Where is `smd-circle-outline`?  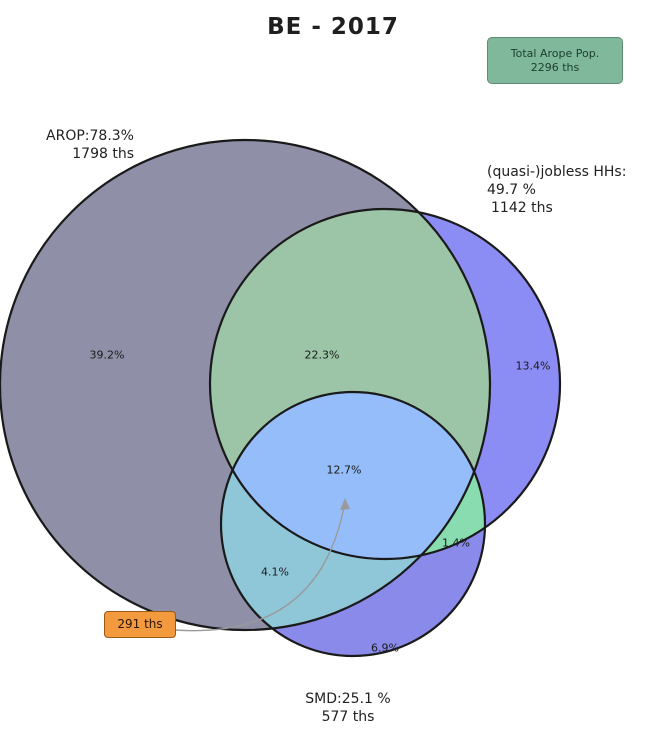
smd-circle-outline is located at coordinates (353, 524).